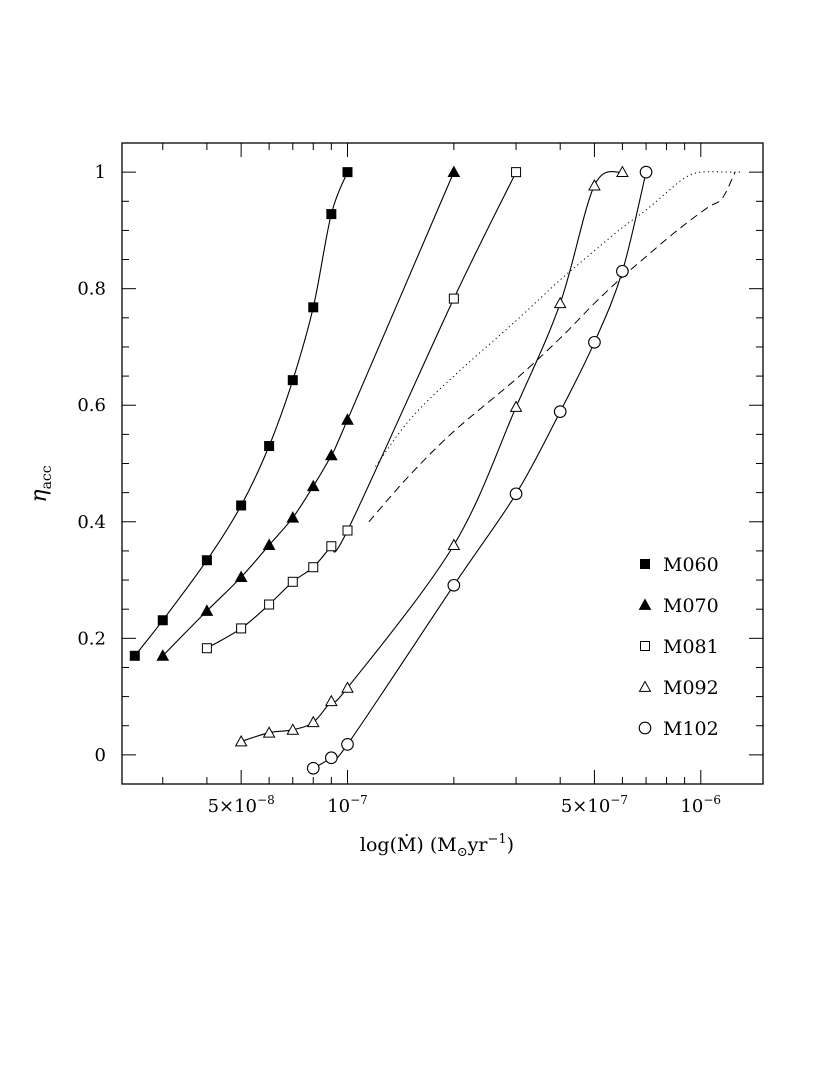 The image size is (830, 1075). What do you see at coordinates (437, 846) in the screenshot?
I see `x-axis-label: log(Ṁ) (M⊙yr−1)` at bounding box center [437, 846].